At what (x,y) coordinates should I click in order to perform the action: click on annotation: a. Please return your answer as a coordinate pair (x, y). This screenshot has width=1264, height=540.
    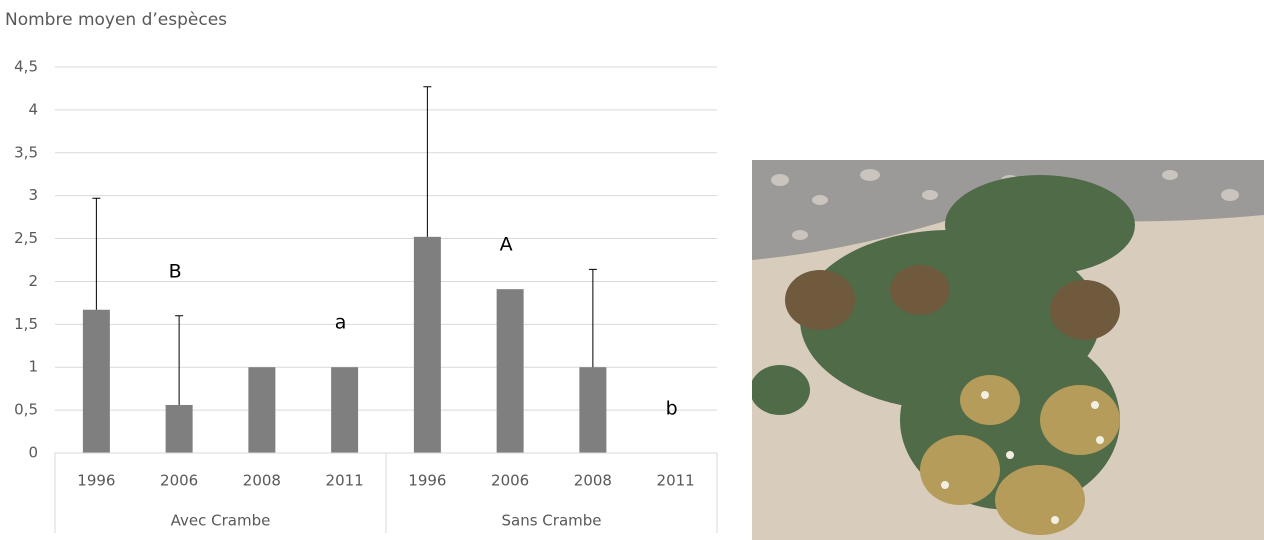
    Looking at the image, I should click on (341, 323).